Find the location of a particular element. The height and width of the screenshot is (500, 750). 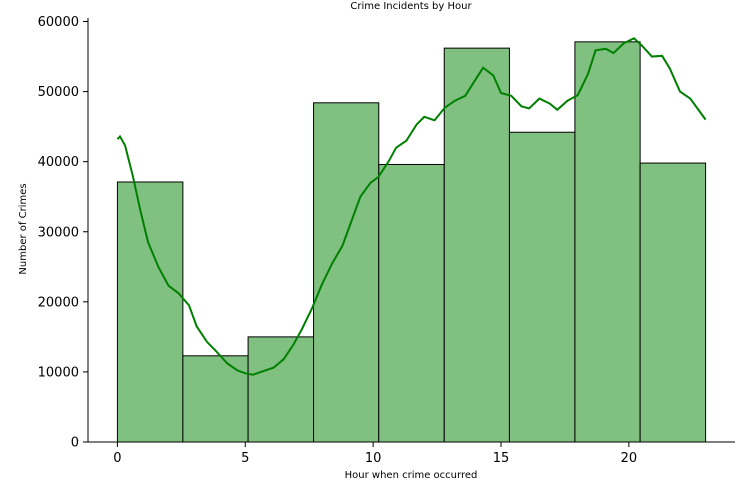

x-tick-label: 5 is located at coordinates (245, 458).